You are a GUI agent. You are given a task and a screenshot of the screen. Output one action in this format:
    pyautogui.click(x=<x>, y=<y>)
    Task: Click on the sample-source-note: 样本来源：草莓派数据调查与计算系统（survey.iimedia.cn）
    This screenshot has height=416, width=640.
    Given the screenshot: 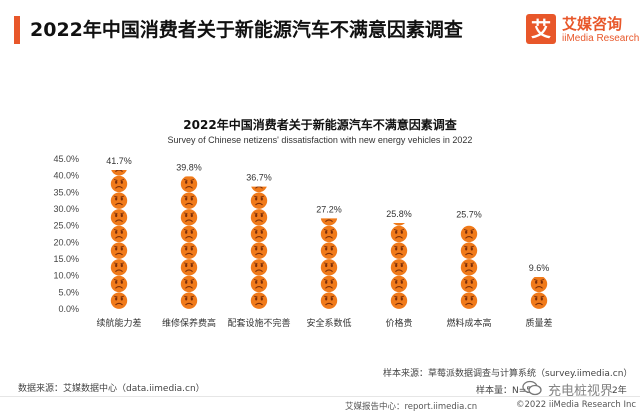 What is the action you would take?
    pyautogui.click(x=508, y=374)
    